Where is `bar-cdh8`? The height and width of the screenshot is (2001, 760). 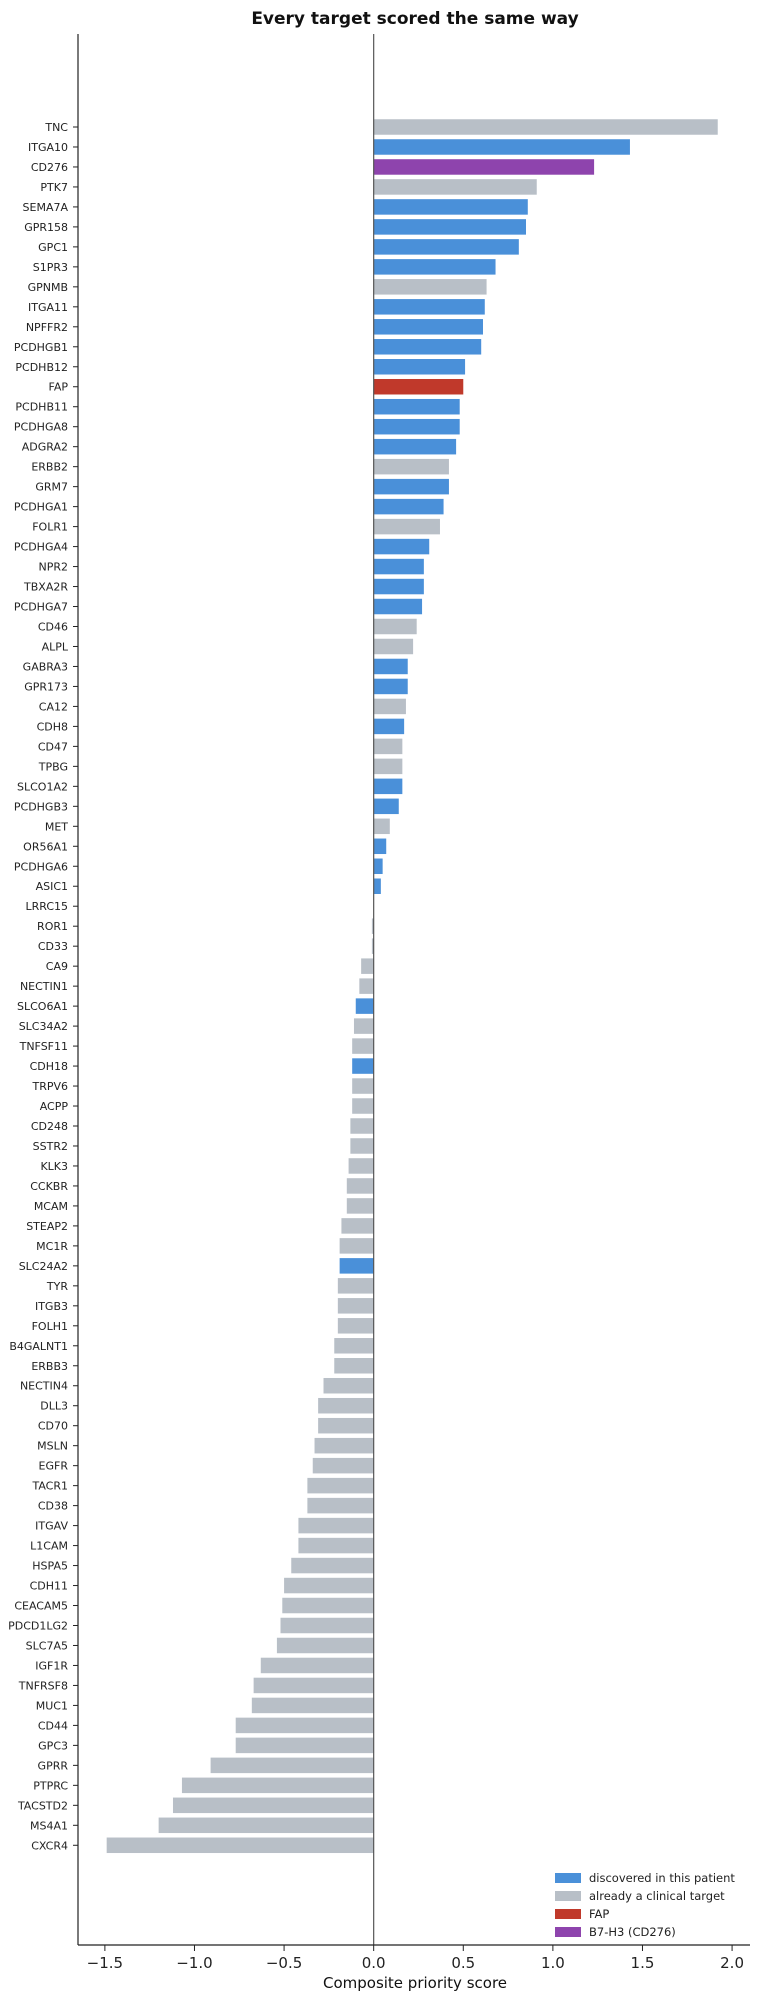 bar-cdh8 is located at coordinates (389, 726).